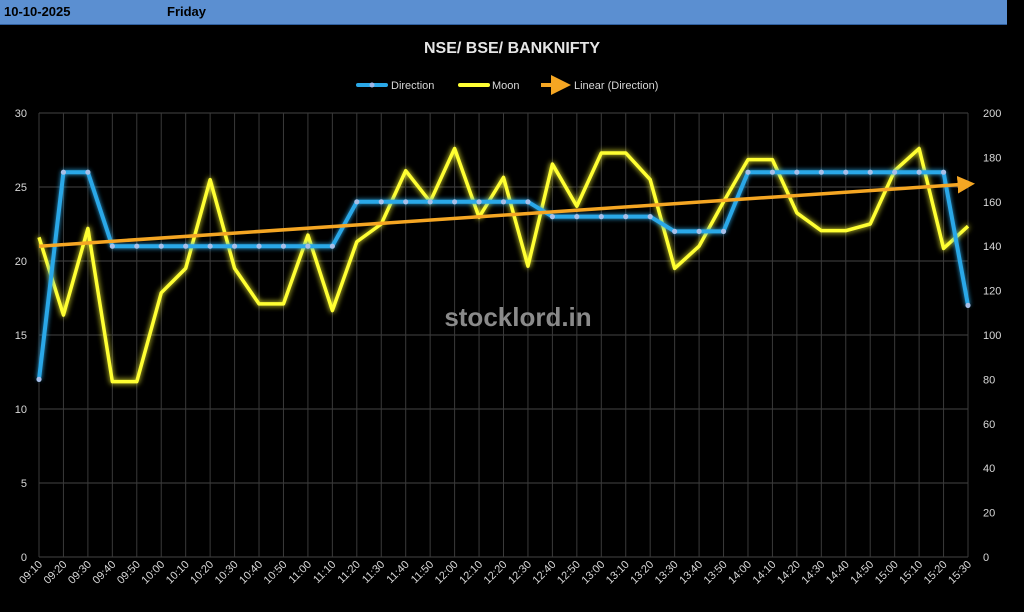 The width and height of the screenshot is (1024, 612). What do you see at coordinates (178, 573) in the screenshot?
I see `x-tick-label: 10:10` at bounding box center [178, 573].